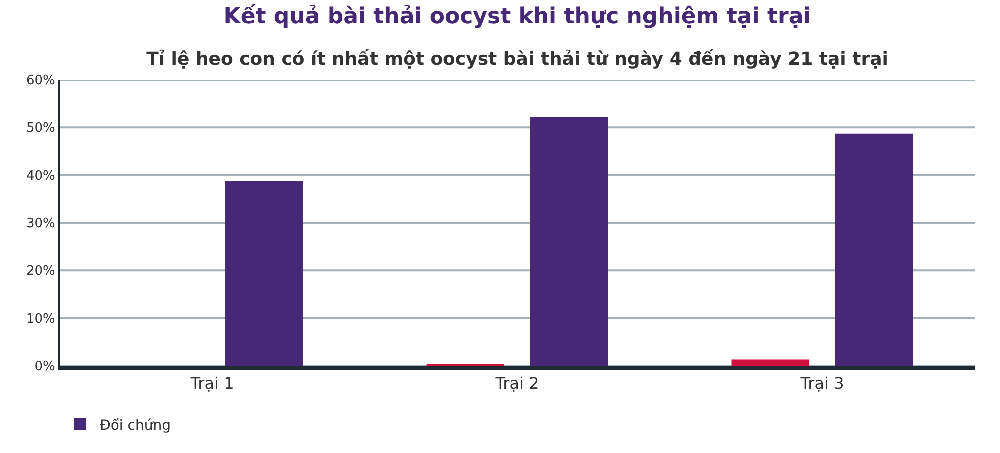 This screenshot has width=1000, height=453. I want to click on y-tick-label: 0%, so click(45, 367).